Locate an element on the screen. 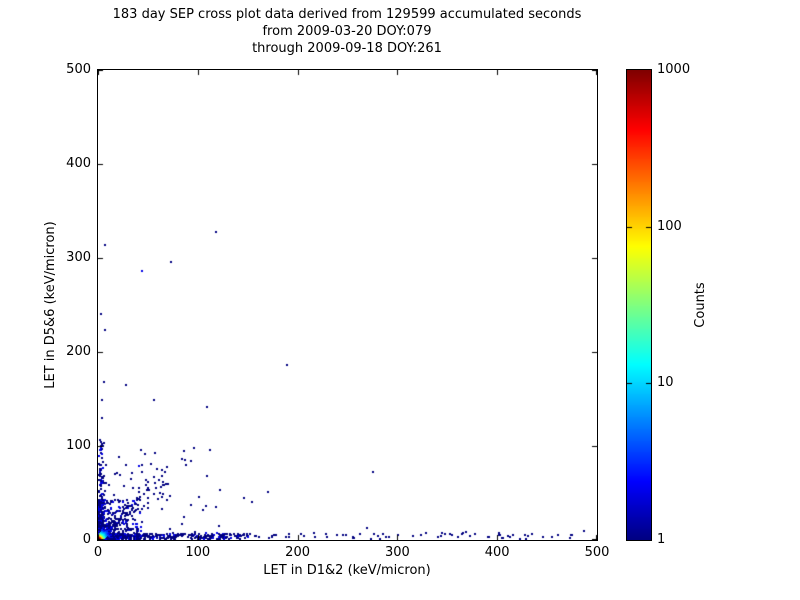 Image resolution: width=800 pixels, height=600 pixels. x-tick-label: 100 is located at coordinates (198, 552).